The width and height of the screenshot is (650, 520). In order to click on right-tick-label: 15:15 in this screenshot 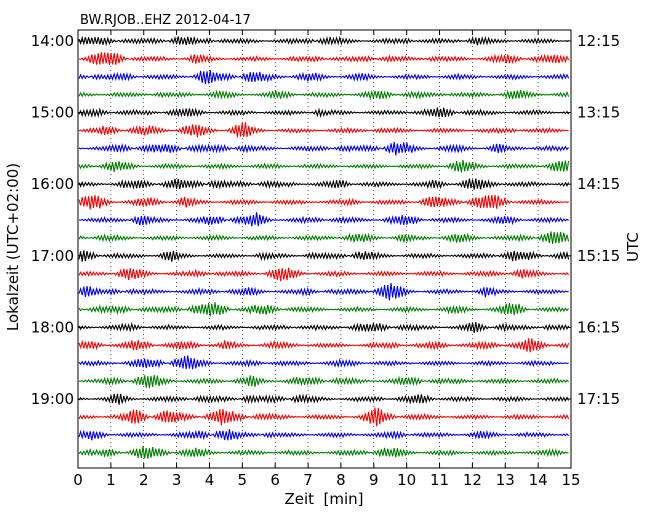, I will do `click(598, 256)`.